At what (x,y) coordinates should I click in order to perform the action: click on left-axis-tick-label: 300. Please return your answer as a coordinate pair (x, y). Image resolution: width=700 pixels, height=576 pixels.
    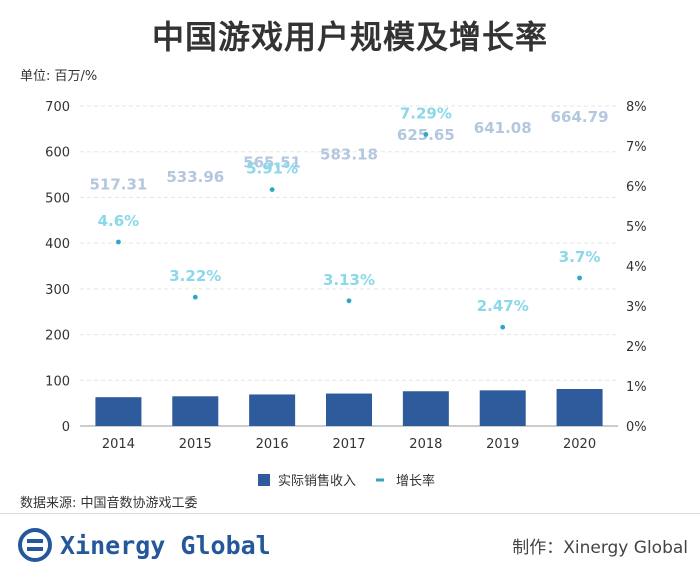
    Looking at the image, I should click on (57, 290).